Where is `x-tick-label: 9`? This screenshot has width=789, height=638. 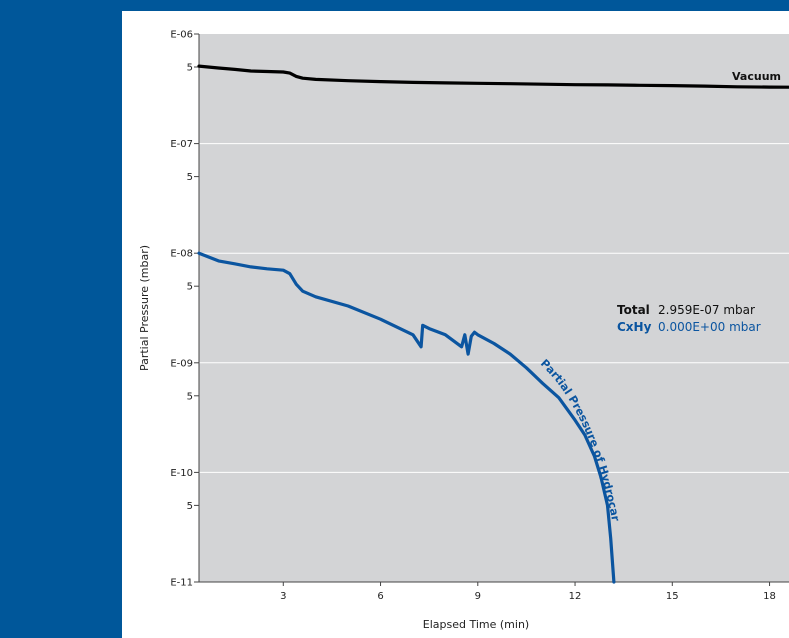 x-tick-label: 9 is located at coordinates (478, 596).